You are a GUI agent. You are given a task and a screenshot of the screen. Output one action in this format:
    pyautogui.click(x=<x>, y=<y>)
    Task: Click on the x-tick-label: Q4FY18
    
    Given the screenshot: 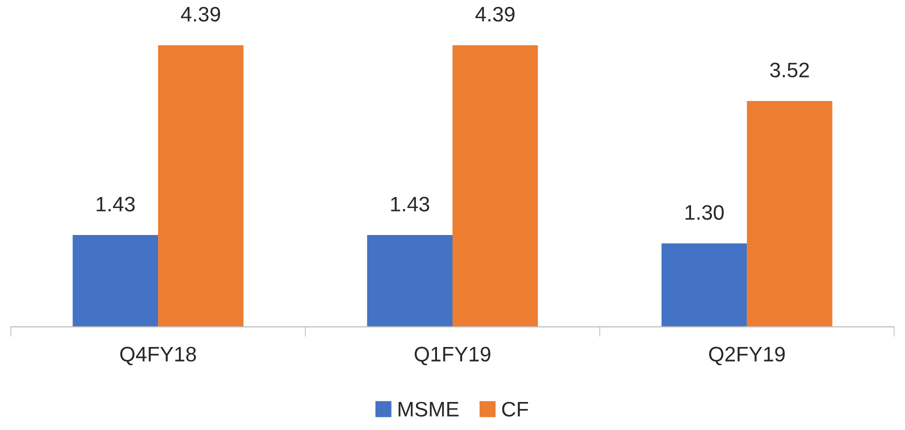 What is the action you would take?
    pyautogui.click(x=158, y=356)
    